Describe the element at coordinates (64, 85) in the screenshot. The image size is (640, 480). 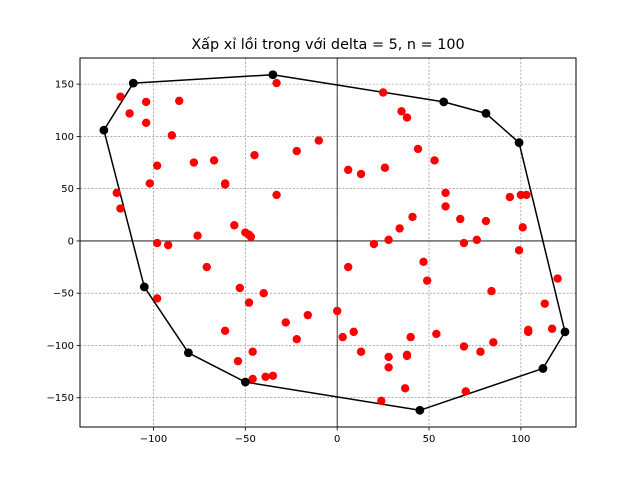
I see `y-tick-label: 150` at that location.